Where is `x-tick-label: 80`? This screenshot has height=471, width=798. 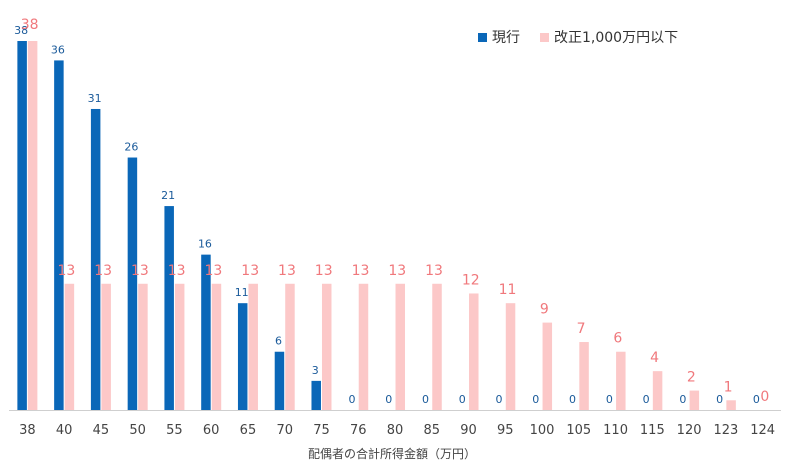
x-tick-label: 80 is located at coordinates (395, 430).